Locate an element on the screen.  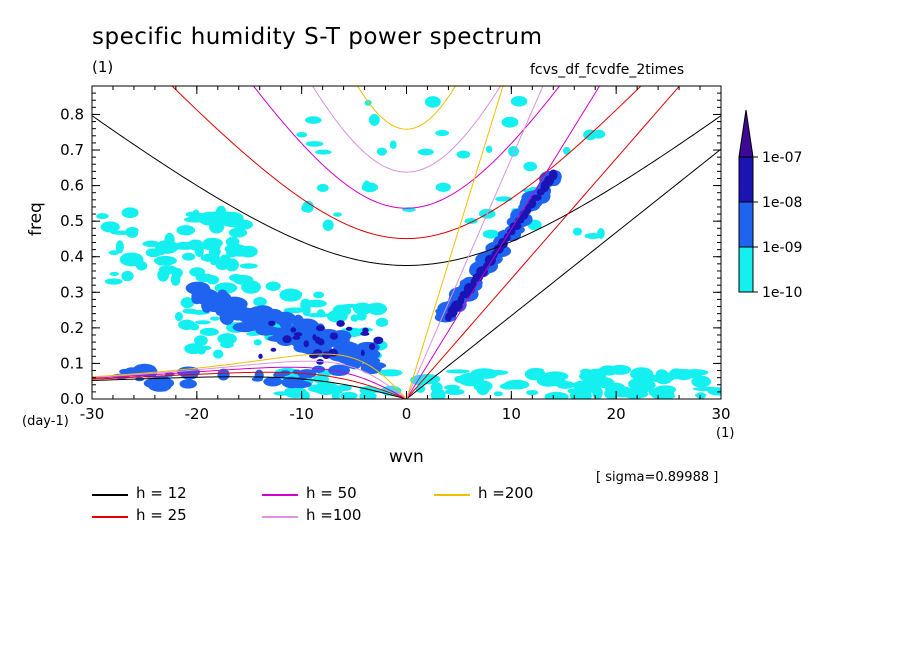
x-tick-label: -30 is located at coordinates (92, 414).